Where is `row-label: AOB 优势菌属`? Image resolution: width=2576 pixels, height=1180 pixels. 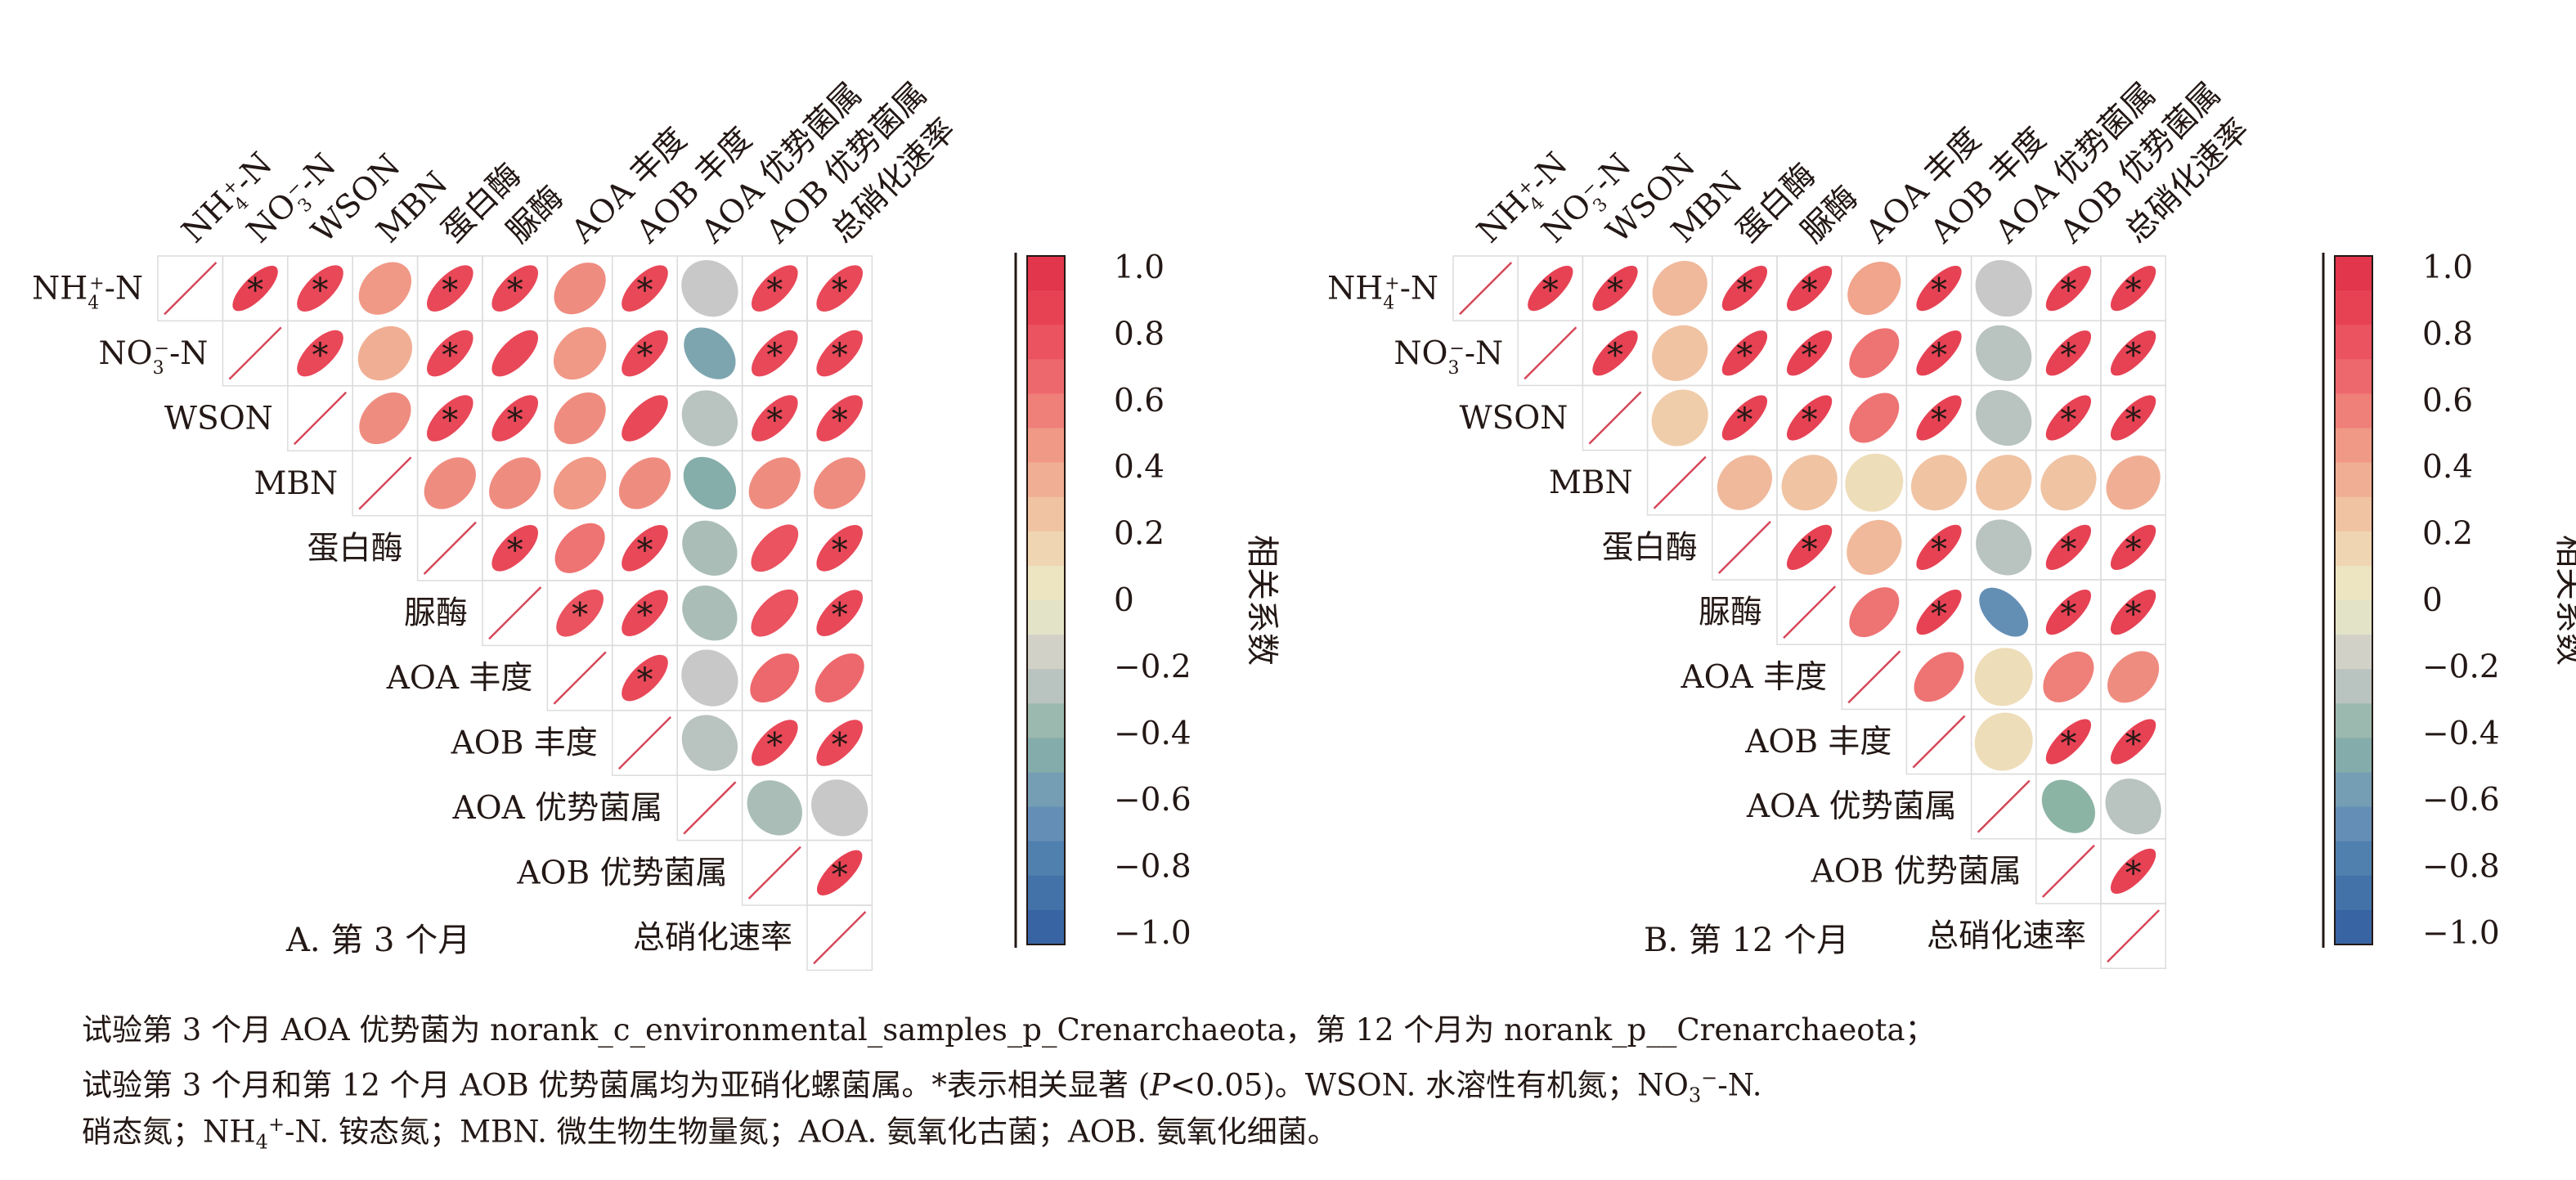
row-label: AOB 优势菌属 is located at coordinates (1917, 871).